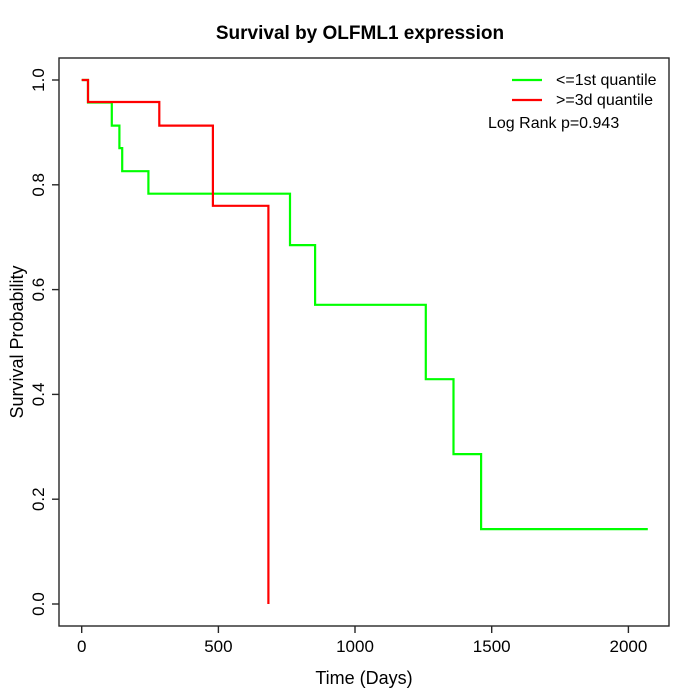  What do you see at coordinates (38, 499) in the screenshot?
I see `y-axis-tick-label: 0.2` at bounding box center [38, 499].